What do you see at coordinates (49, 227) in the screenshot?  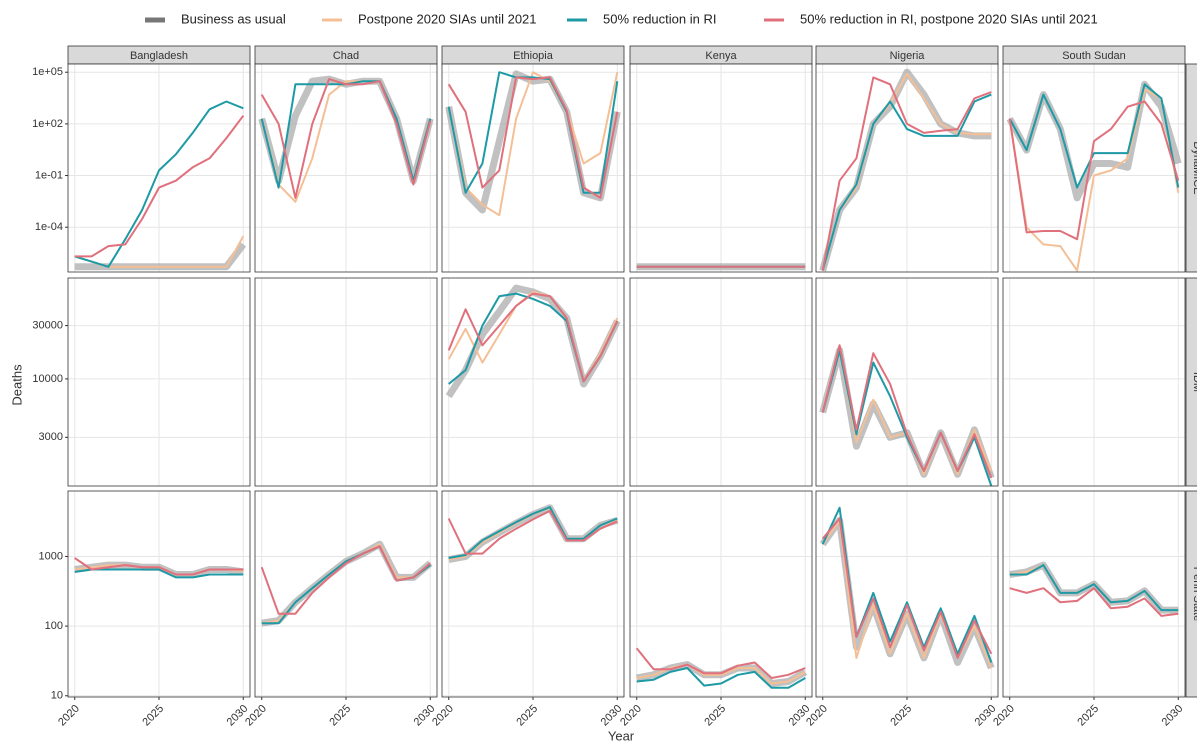 I see `y-tick-label: 1e-04` at bounding box center [49, 227].